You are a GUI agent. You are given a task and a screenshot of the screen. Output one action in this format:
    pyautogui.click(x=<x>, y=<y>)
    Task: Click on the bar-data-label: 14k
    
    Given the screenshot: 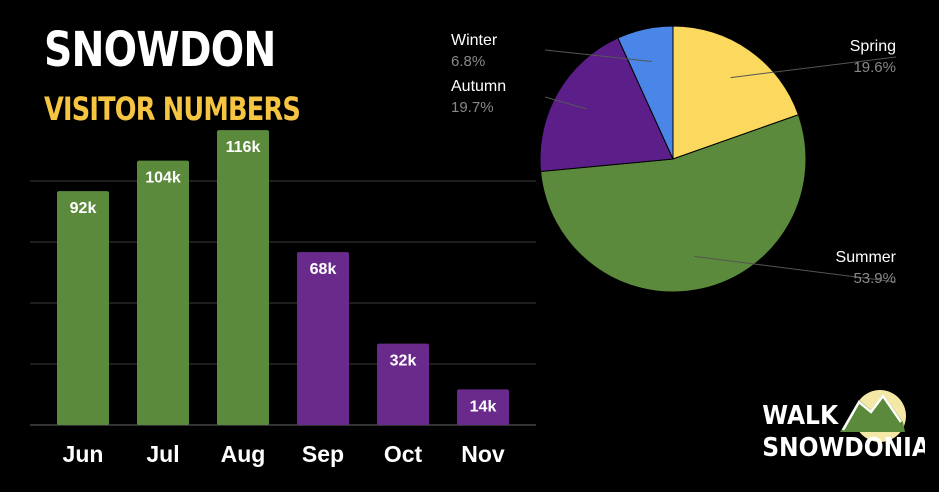 What is the action you would take?
    pyautogui.click(x=483, y=406)
    